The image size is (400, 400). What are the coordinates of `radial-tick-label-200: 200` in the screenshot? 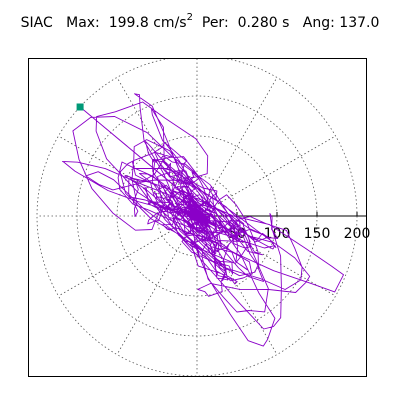 It's located at (357, 234).